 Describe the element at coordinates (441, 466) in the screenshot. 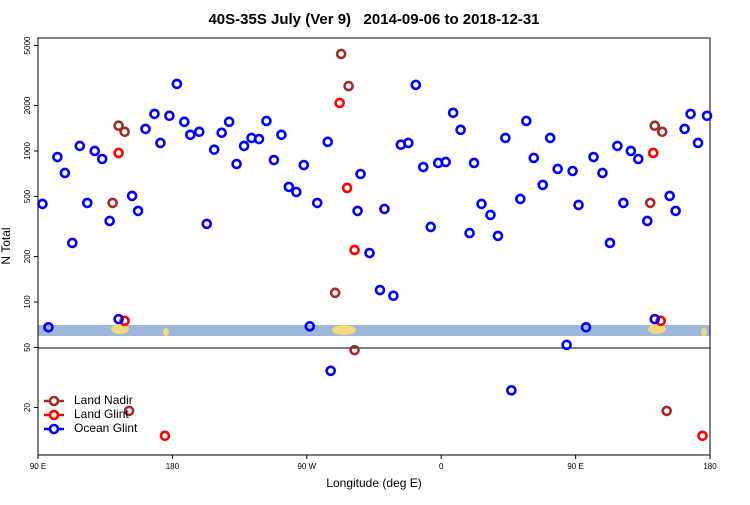

I see `x-tick-label: 0` at that location.